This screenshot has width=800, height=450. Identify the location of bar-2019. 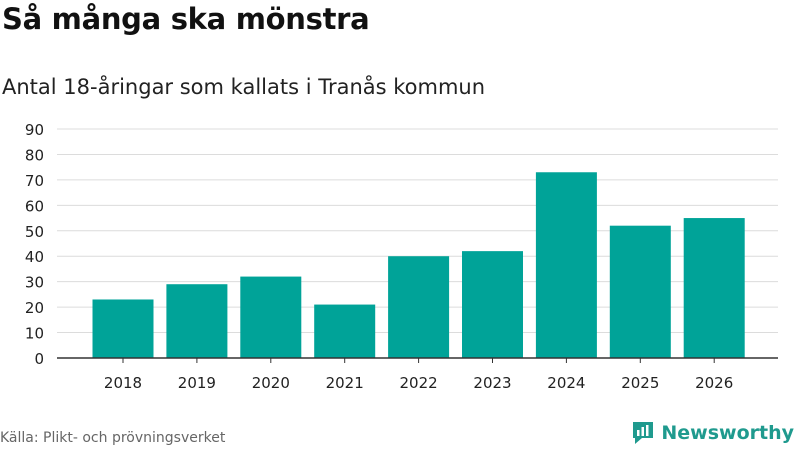
(197, 321).